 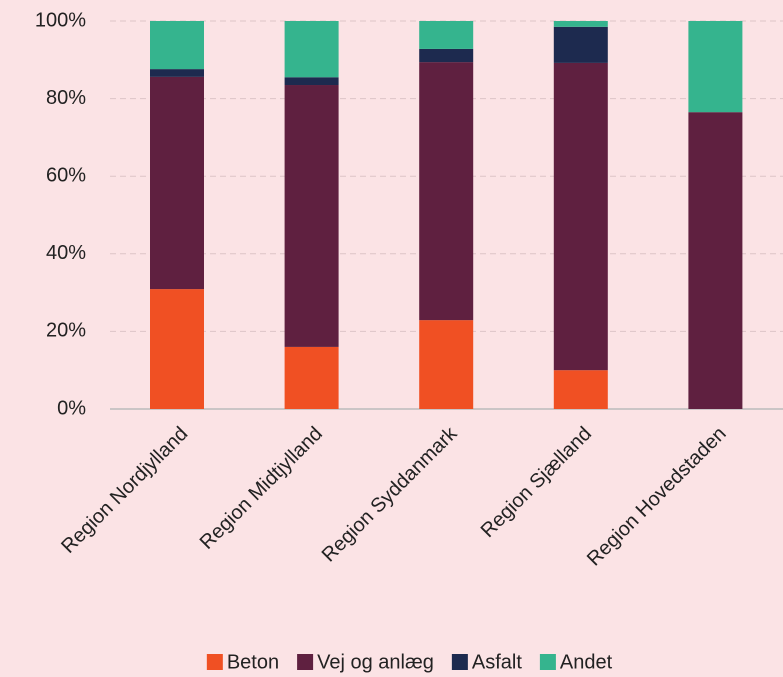 I want to click on y-tick-label: 100%, so click(x=60, y=20).